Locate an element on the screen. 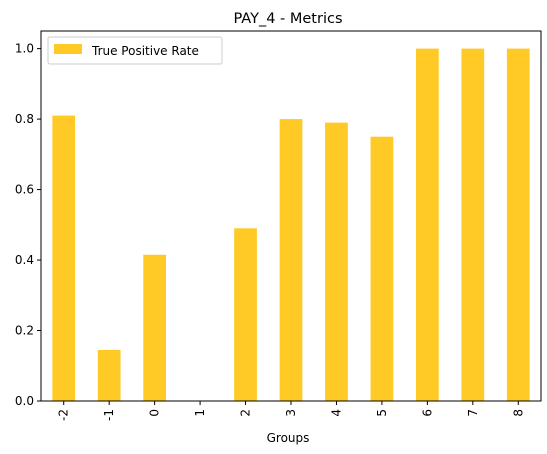 The image size is (547, 454). x-tick-label: 2 is located at coordinates (246, 413).